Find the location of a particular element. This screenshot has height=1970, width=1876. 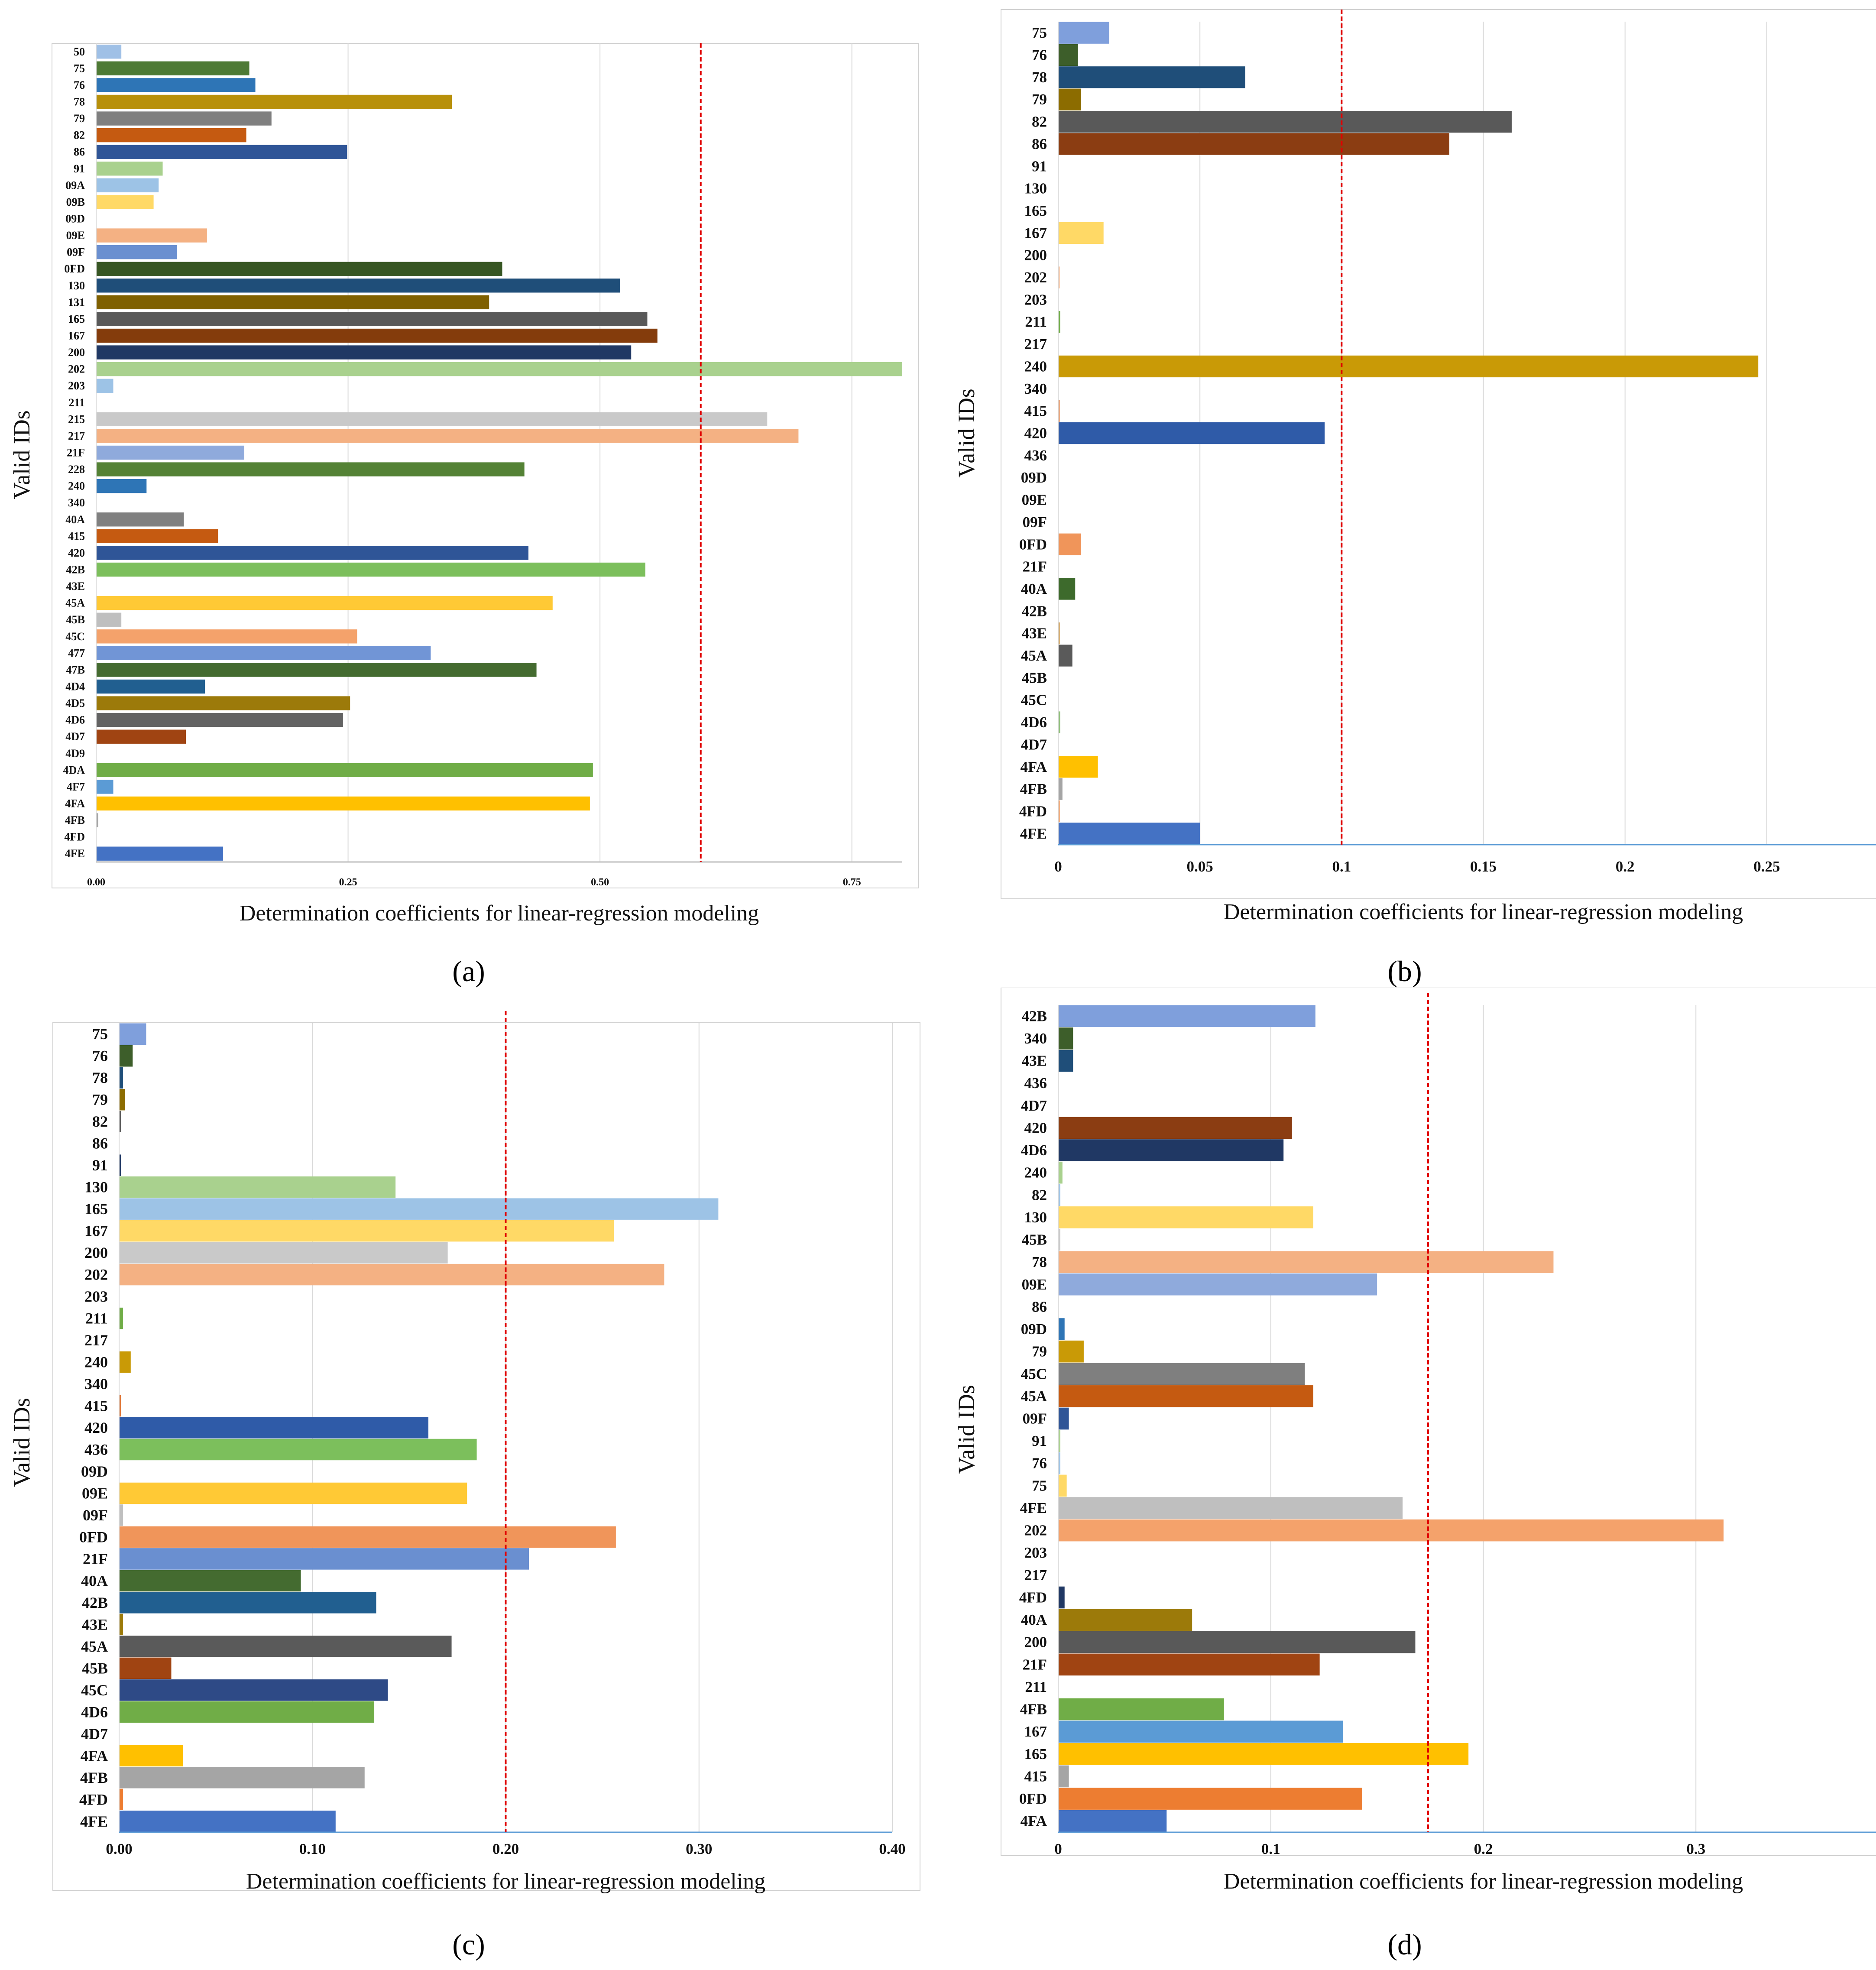

category-label: 131 is located at coordinates (76, 302).